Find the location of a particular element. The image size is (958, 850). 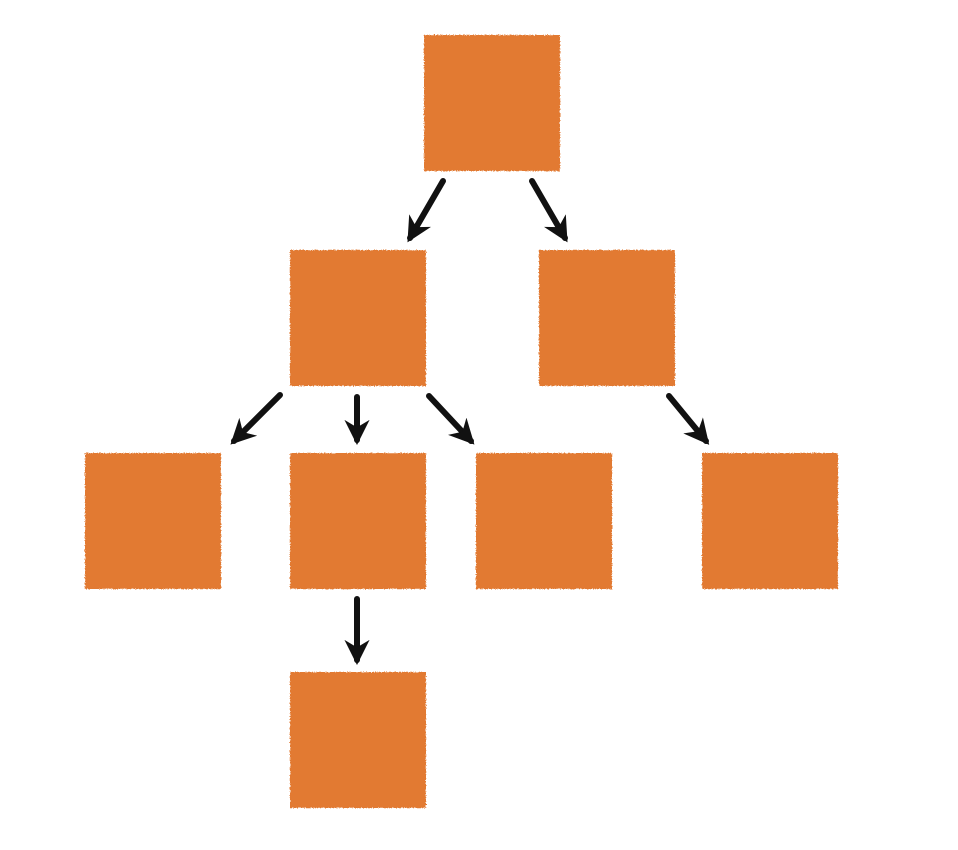

arrow-root-to-child-left is located at coordinates (426, 210).